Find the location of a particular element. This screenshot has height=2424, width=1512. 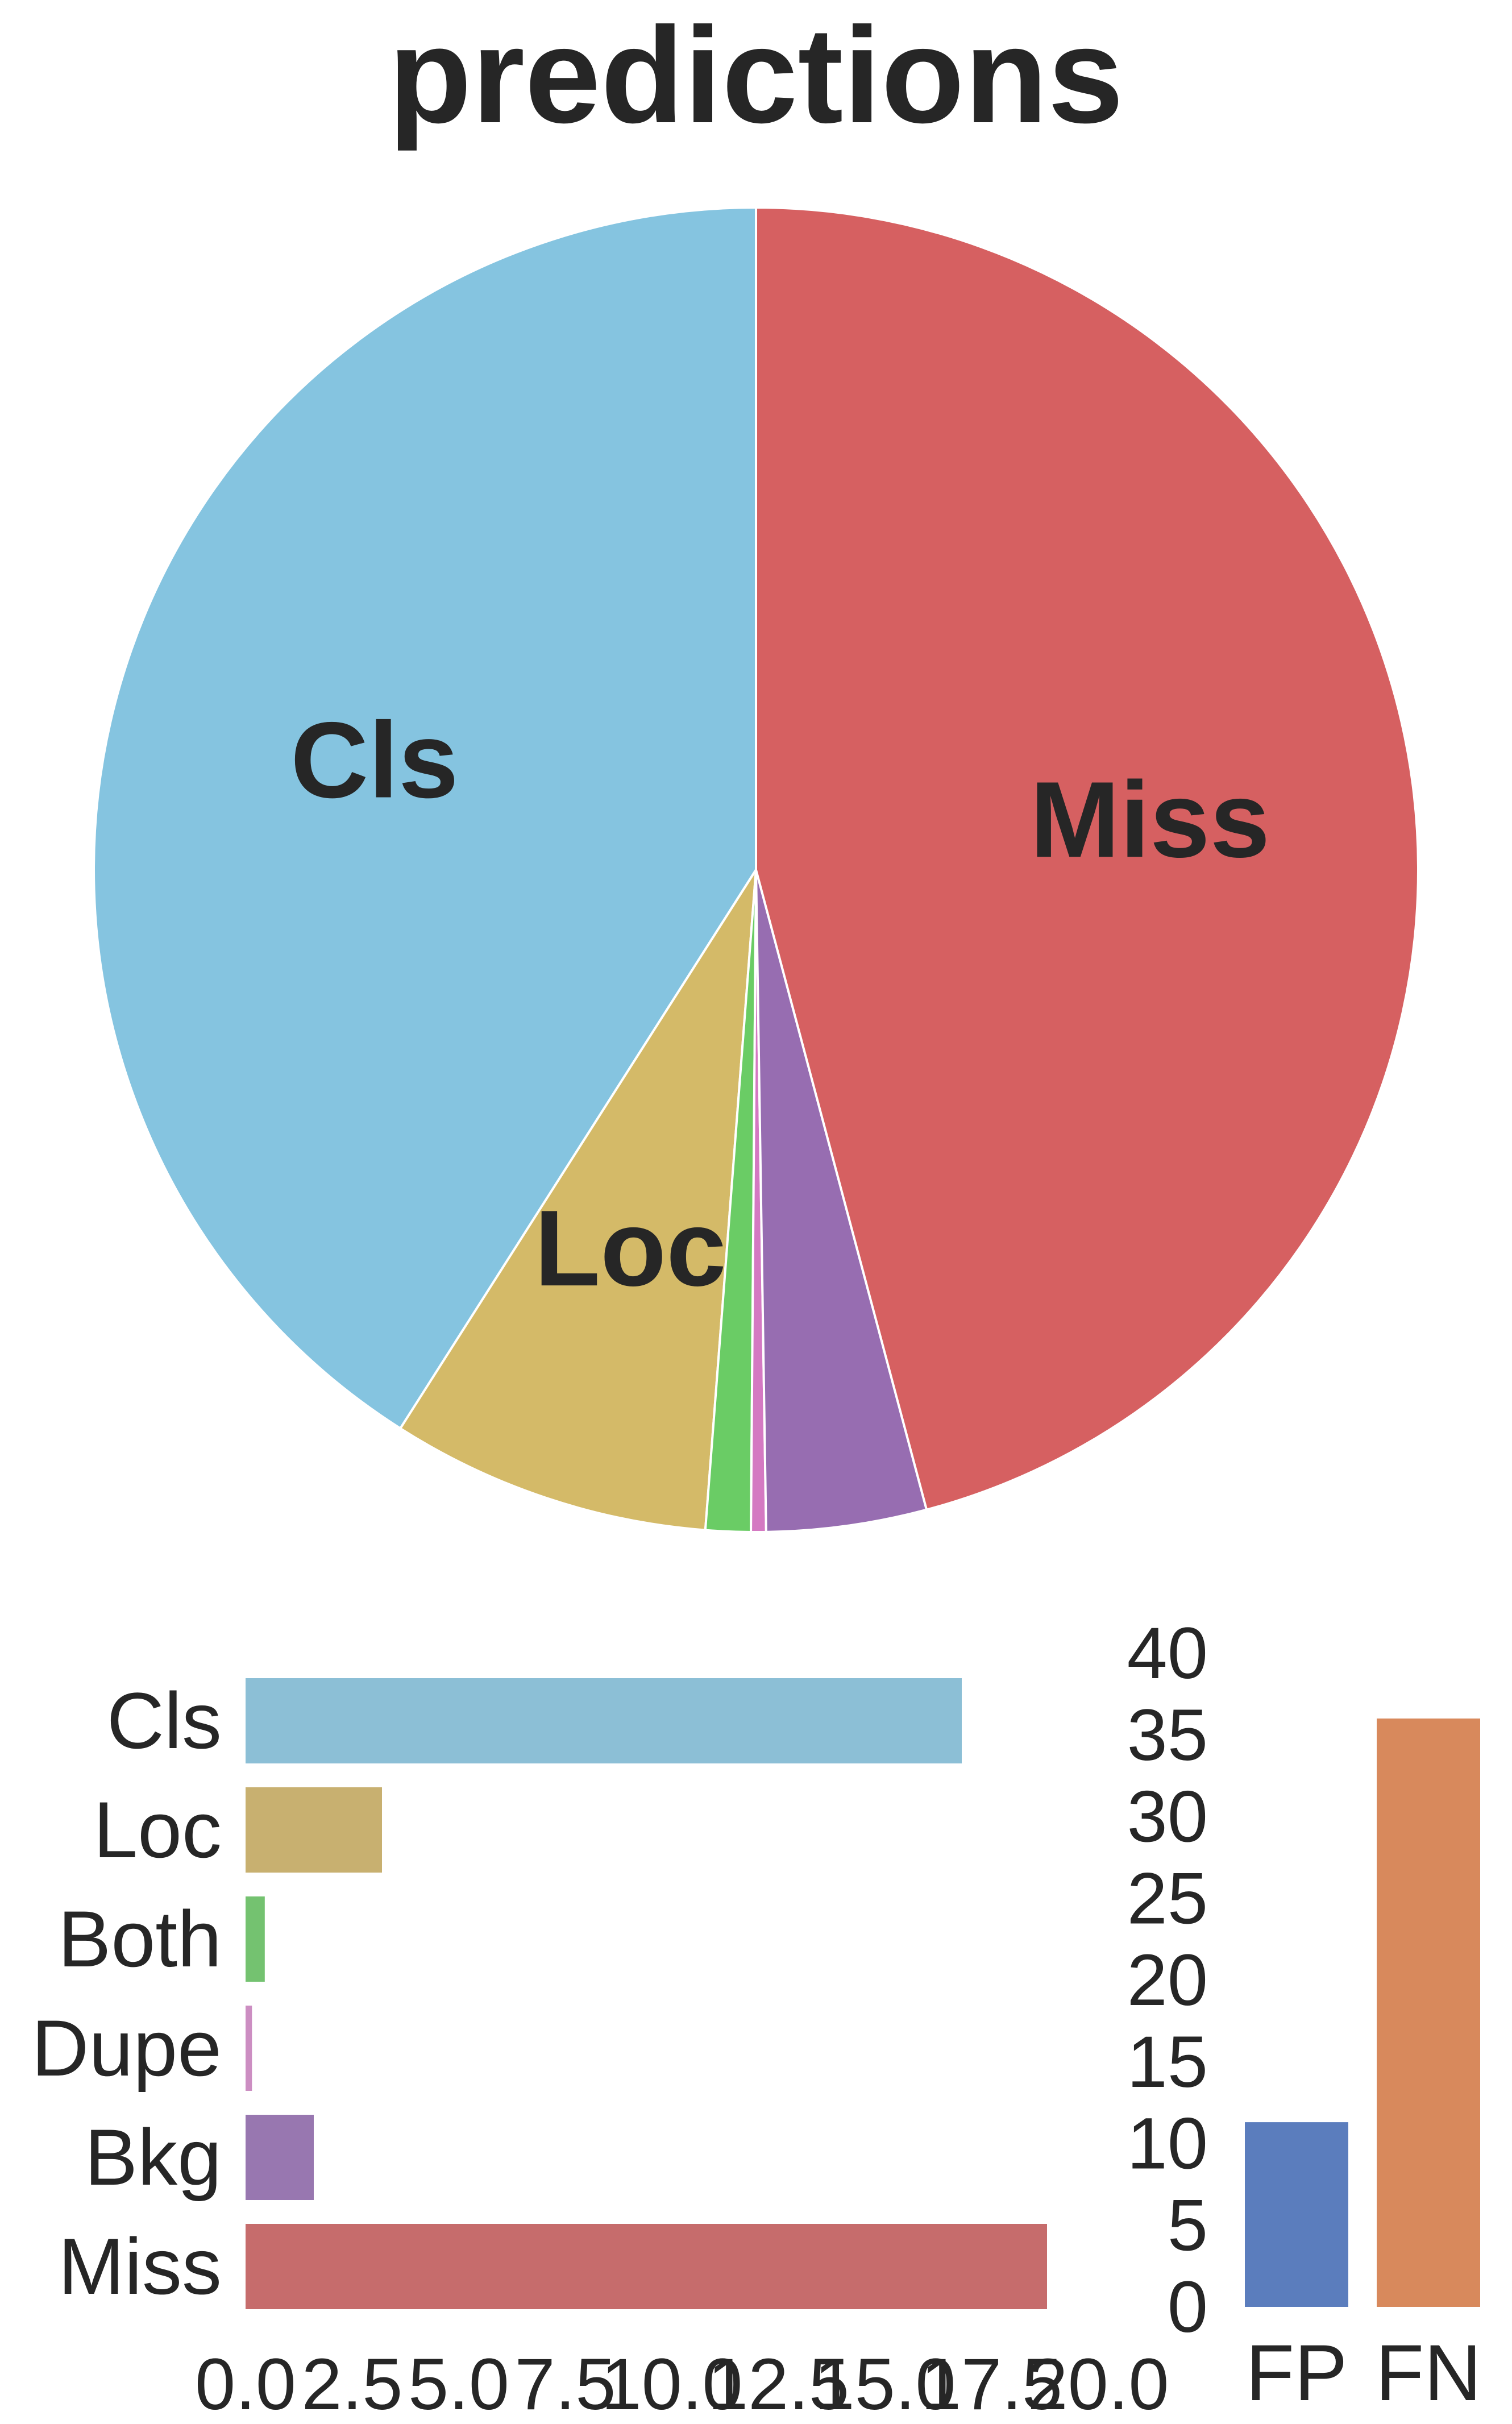

vbar-y-tick: 5 is located at coordinates (1188, 2225).